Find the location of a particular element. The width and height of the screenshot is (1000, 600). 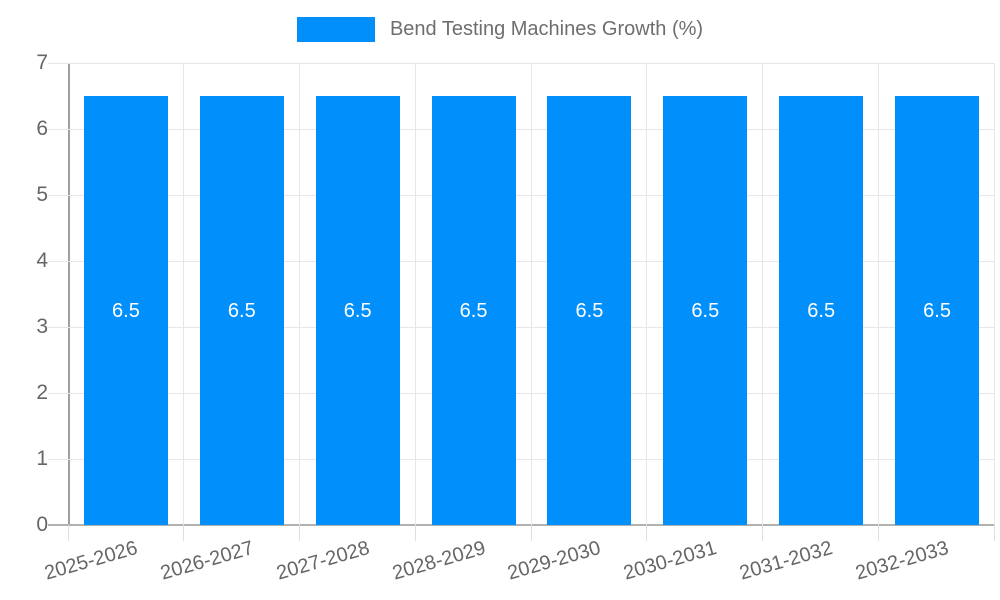

y-axis-line is located at coordinates (69, 294).